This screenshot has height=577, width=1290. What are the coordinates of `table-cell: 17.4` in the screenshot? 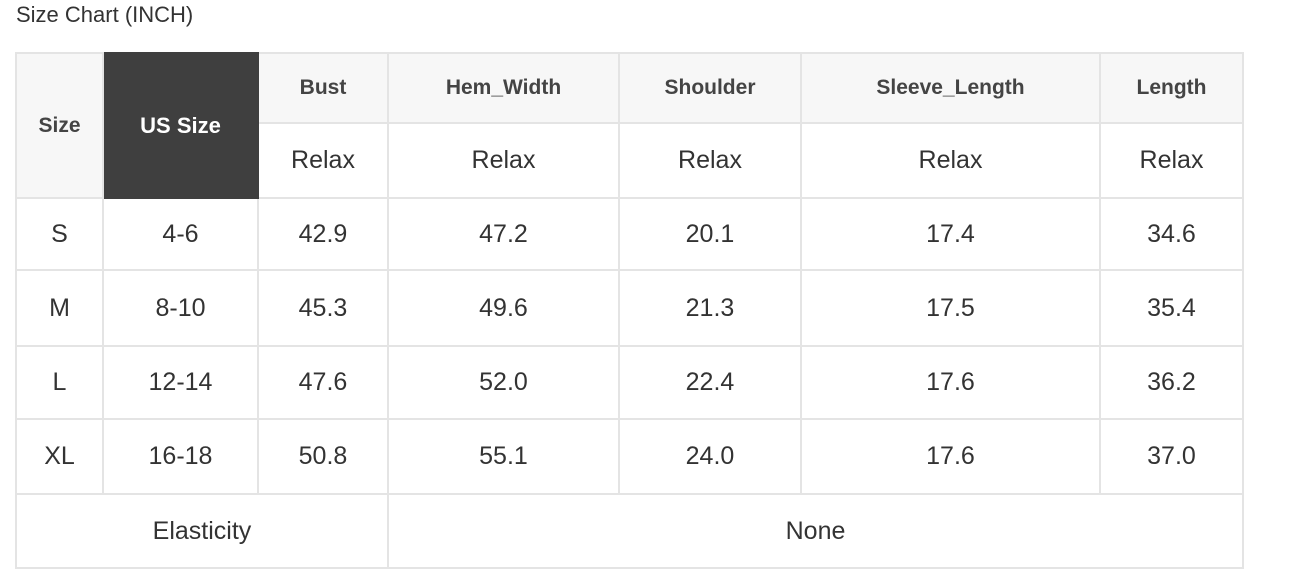 It's located at (950, 234).